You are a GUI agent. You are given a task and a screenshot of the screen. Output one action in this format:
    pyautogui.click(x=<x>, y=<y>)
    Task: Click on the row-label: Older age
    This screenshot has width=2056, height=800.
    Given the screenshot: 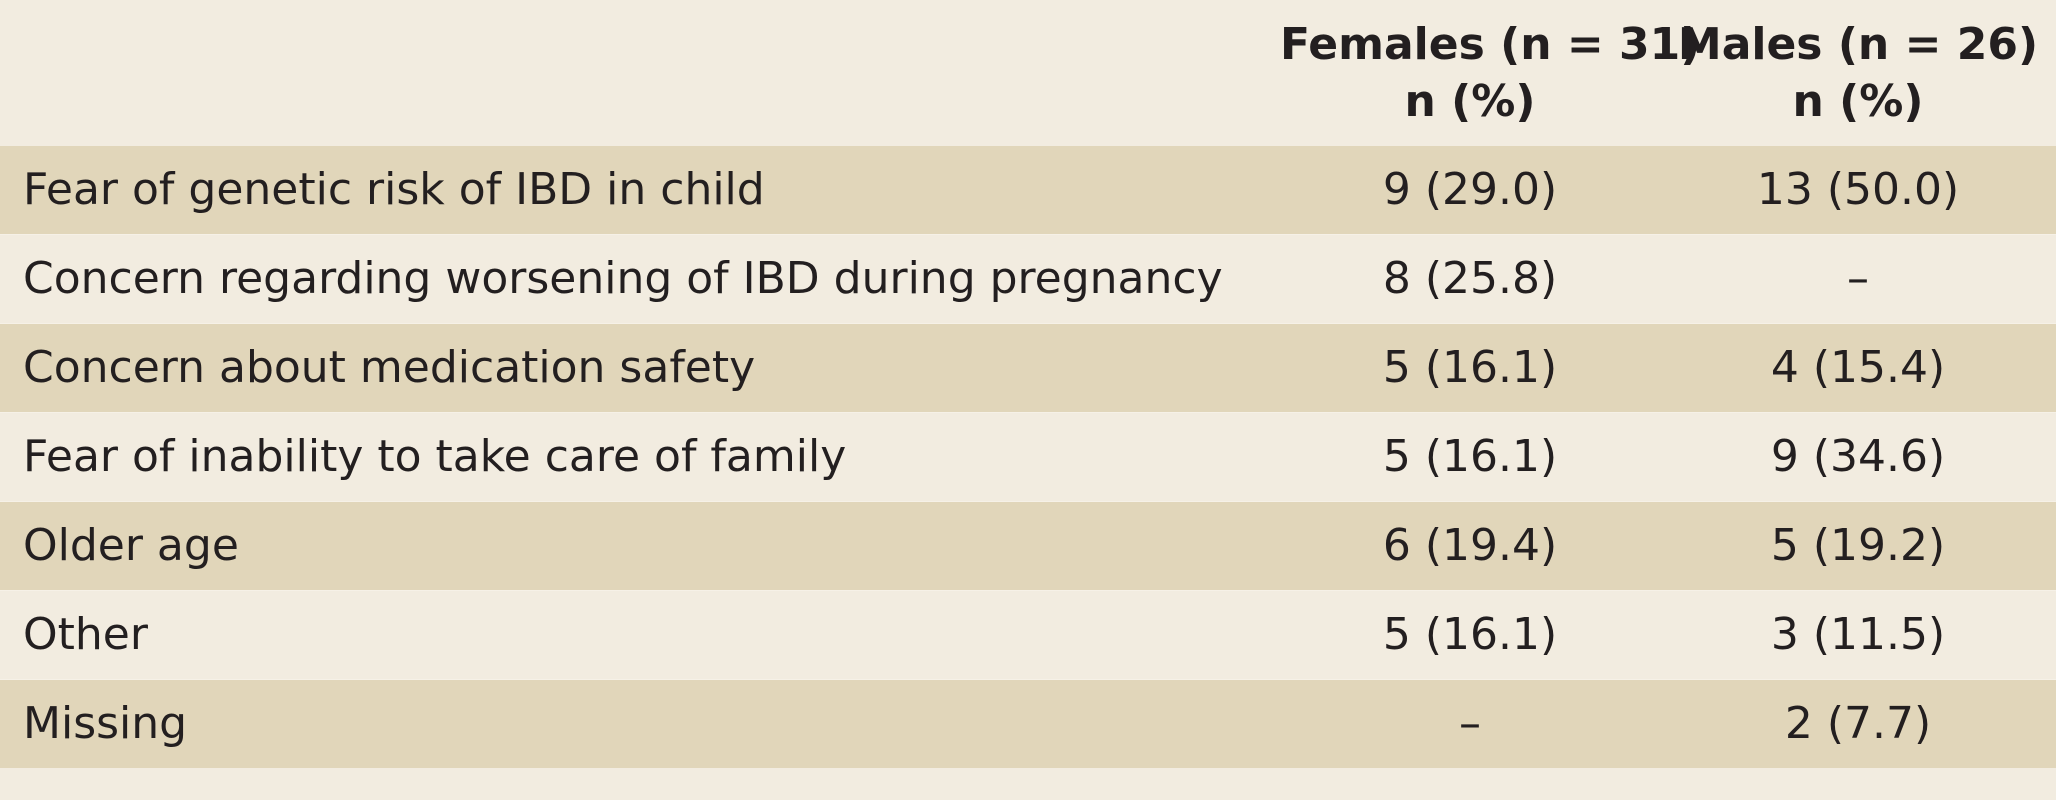 What is the action you would take?
    pyautogui.click(x=620, y=546)
    